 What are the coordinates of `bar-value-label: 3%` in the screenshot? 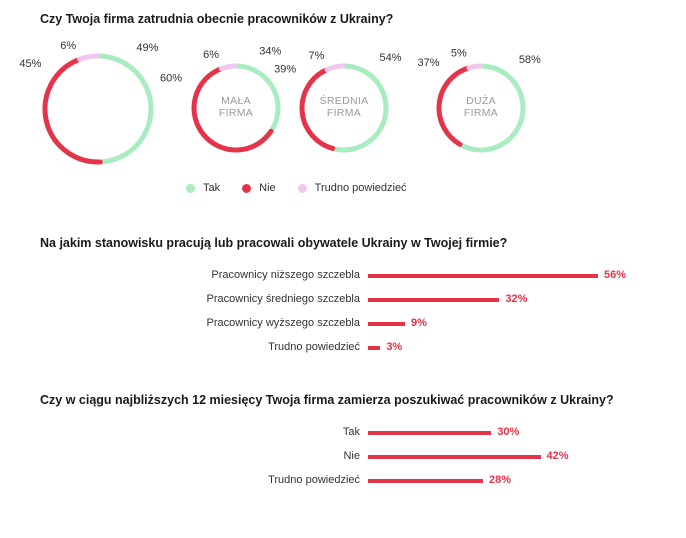 It's located at (394, 347).